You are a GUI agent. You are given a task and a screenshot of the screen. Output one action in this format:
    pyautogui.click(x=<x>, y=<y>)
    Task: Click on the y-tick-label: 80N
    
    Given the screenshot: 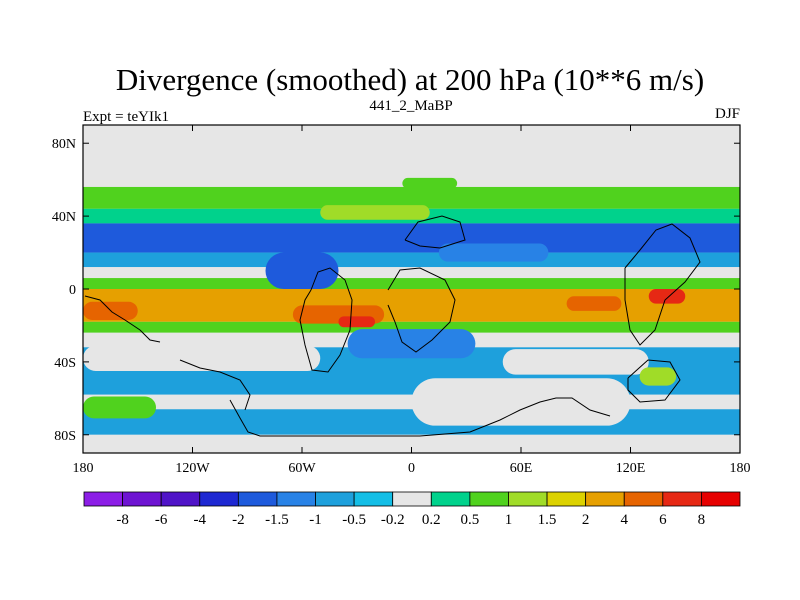 What is the action you would take?
    pyautogui.click(x=64, y=144)
    